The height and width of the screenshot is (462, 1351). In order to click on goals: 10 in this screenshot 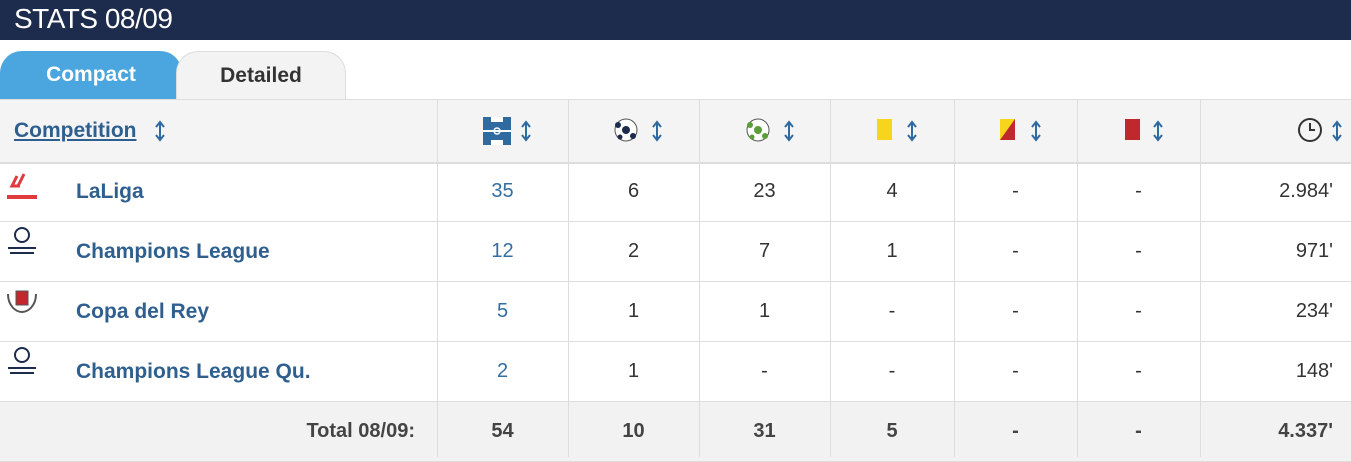, I will do `click(633, 431)`.